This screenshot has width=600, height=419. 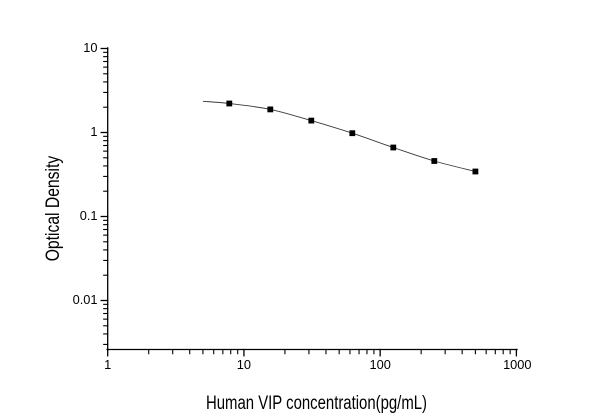 I want to click on svg-text: 1000, so click(x=517, y=364).